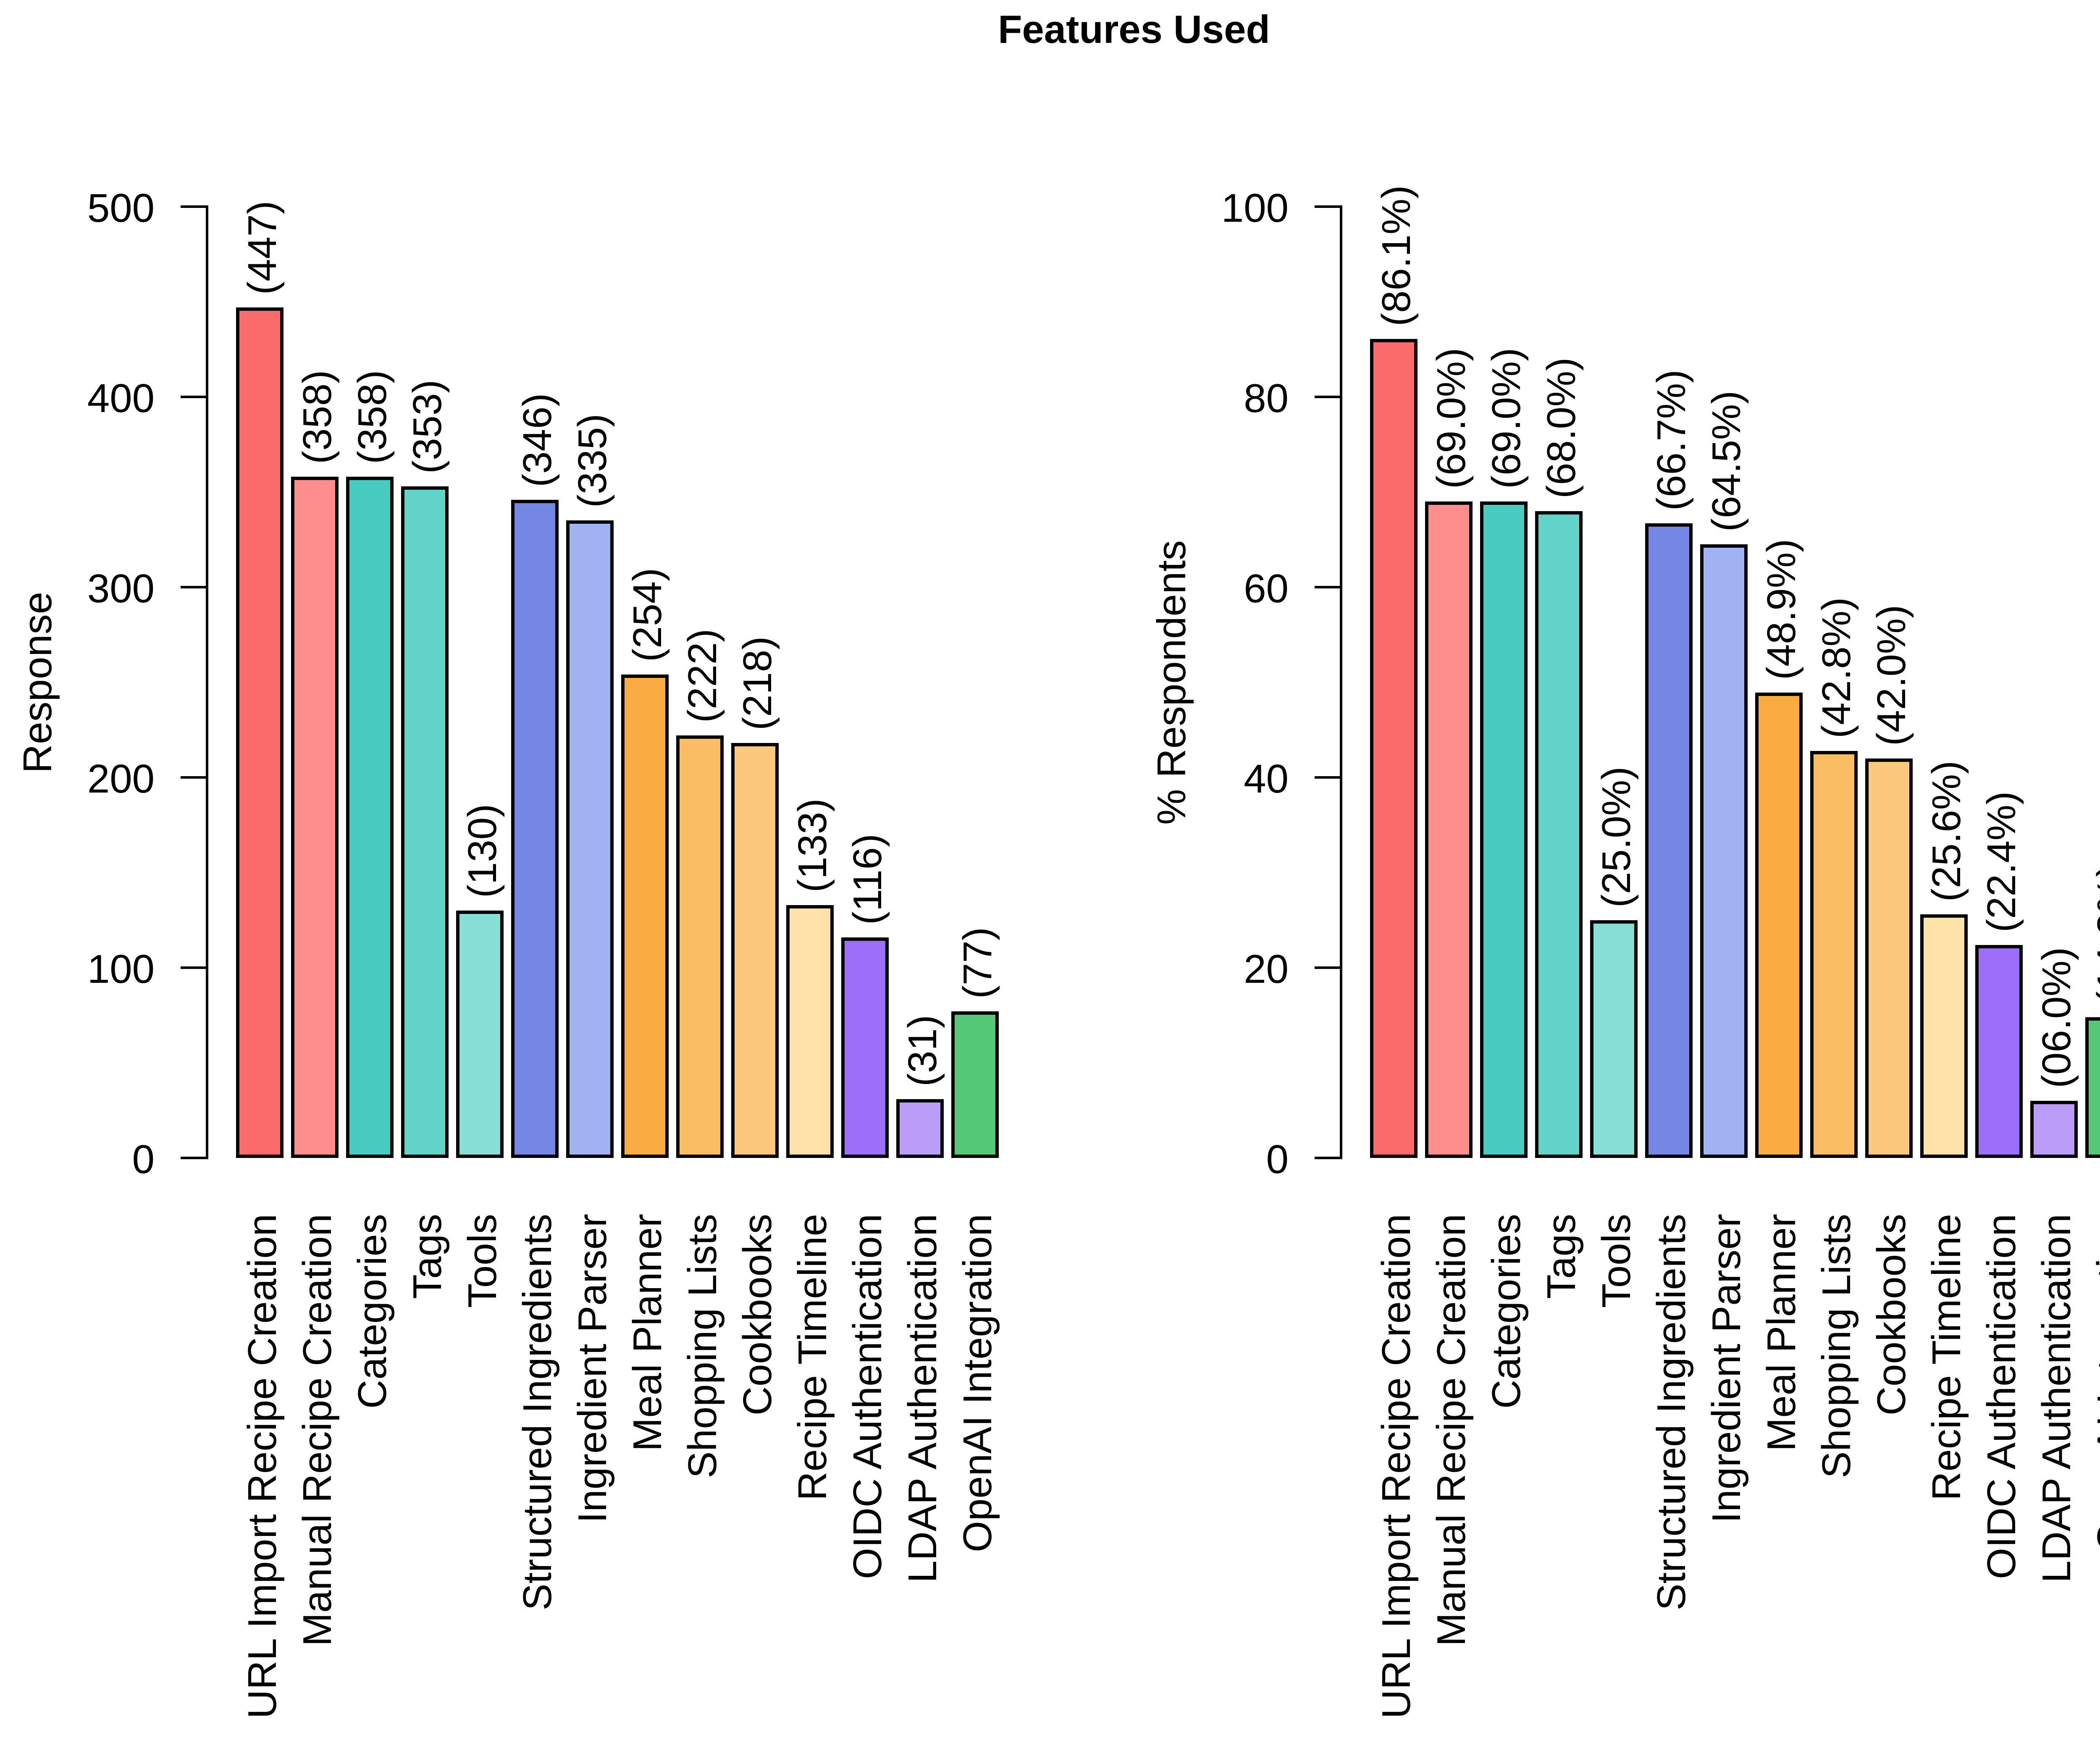 The image size is (2100, 1764). What do you see at coordinates (1396, 255) in the screenshot?
I see `bar-value-label: (86.1%)` at bounding box center [1396, 255].